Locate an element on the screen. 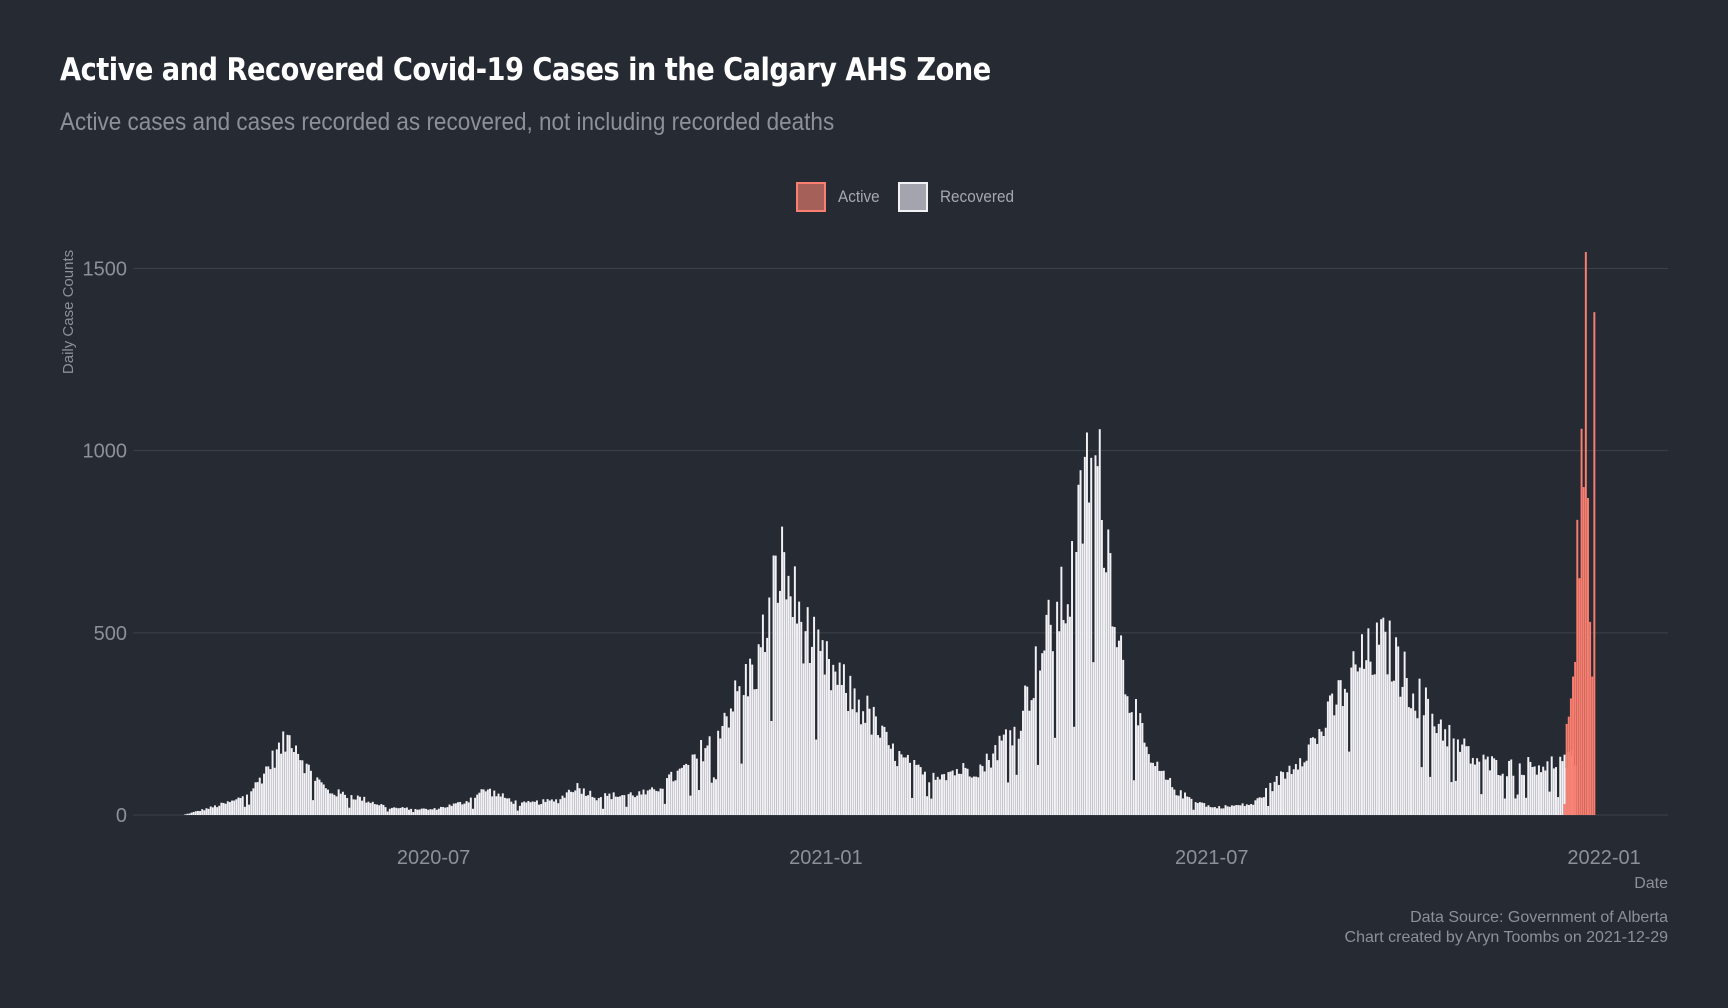 The image size is (1728, 1008). legend: Active Recovered is located at coordinates (916, 196).